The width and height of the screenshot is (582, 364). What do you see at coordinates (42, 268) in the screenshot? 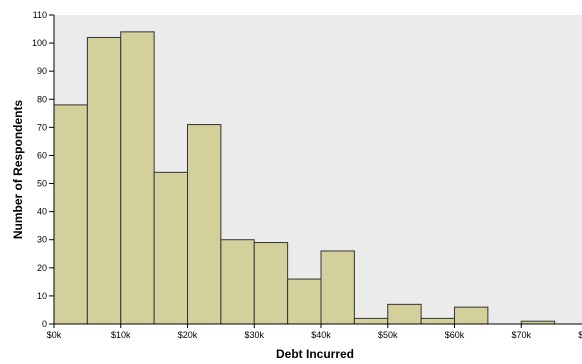
I see `y-tick-label: 20` at bounding box center [42, 268].